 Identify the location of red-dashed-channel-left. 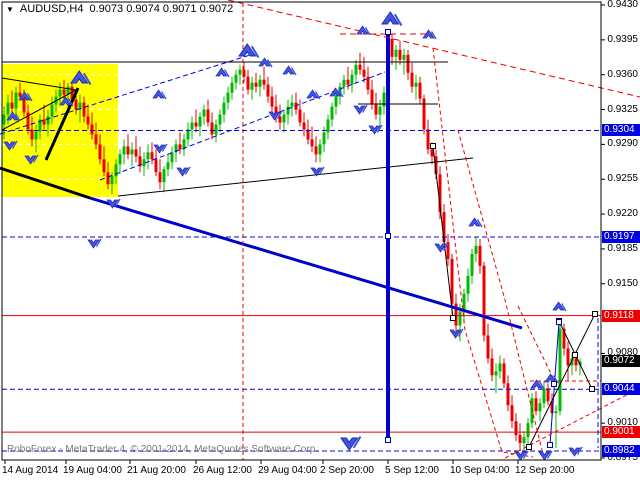
(483, 252).